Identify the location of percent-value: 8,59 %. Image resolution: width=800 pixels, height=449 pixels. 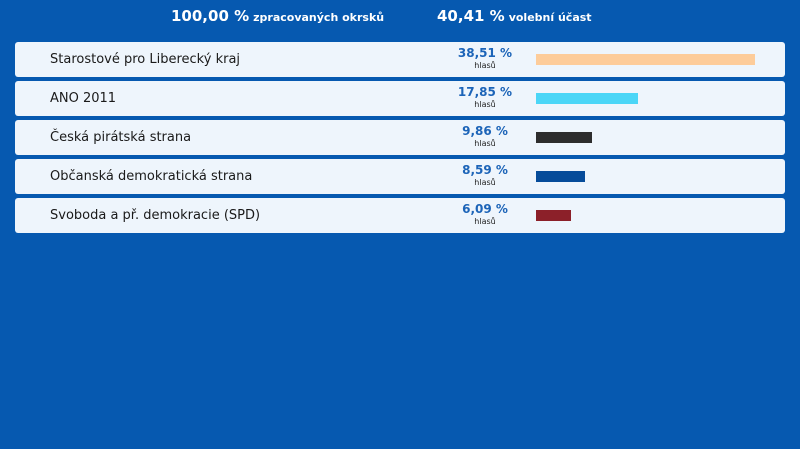
(485, 170).